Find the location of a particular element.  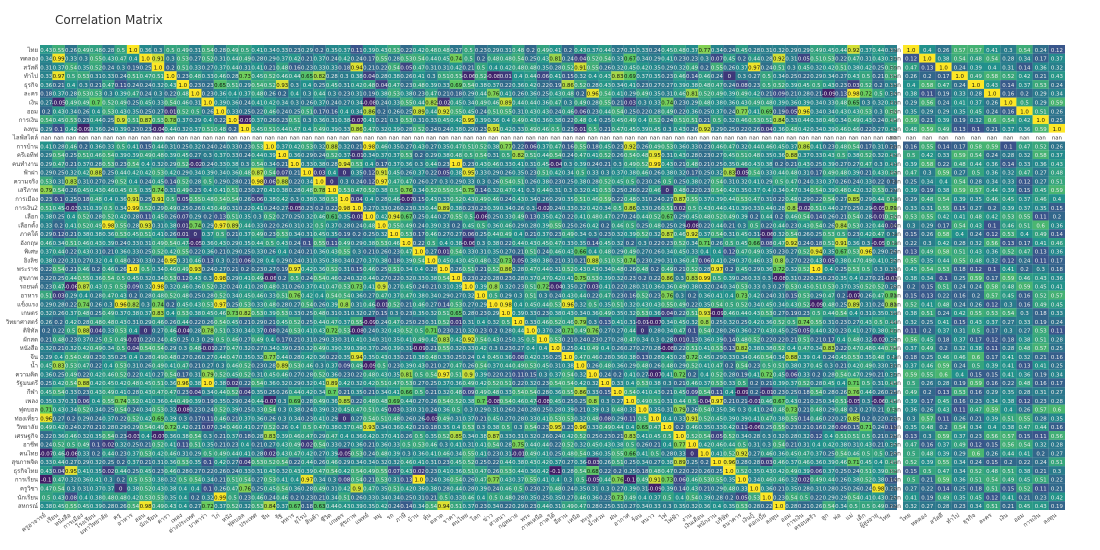

y-tick-label: ทำไป is located at coordinates (31, 76).